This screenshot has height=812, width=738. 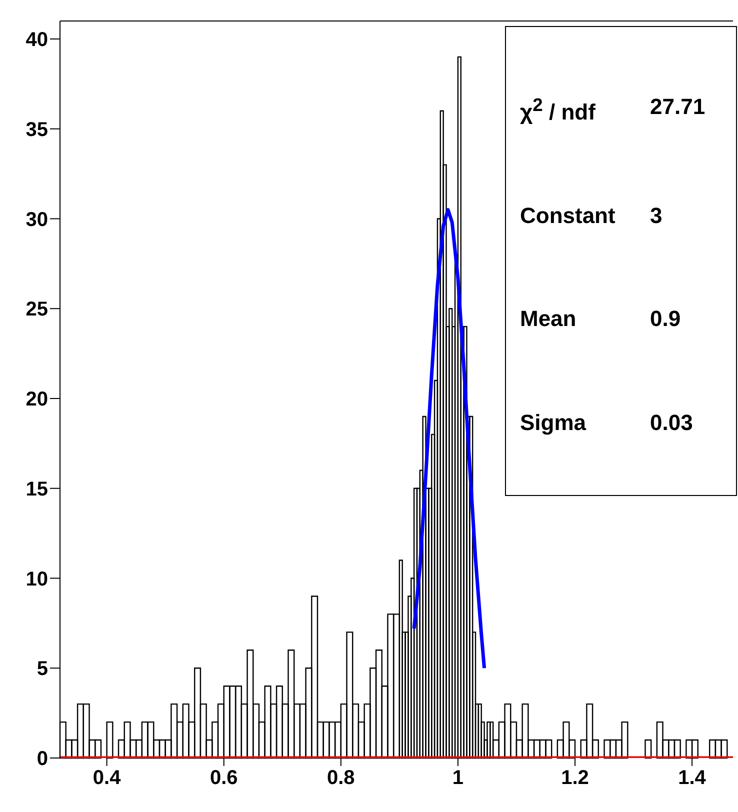 I want to click on y-tick-label: 10, so click(x=37, y=579).